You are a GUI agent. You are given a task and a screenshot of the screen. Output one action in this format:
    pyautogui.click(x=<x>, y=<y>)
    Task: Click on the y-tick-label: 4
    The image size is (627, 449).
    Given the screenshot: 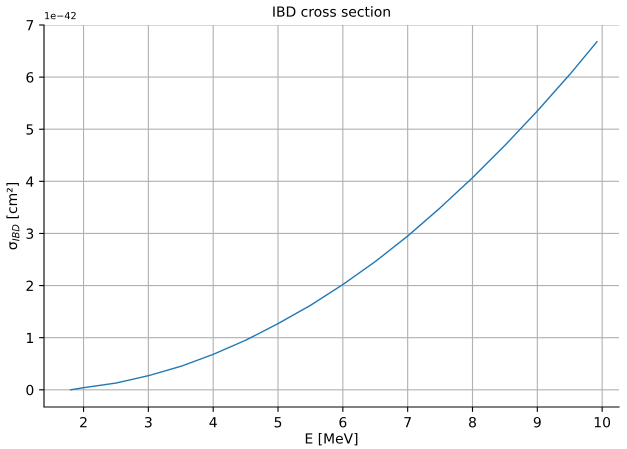 What is the action you would take?
    pyautogui.click(x=30, y=181)
    